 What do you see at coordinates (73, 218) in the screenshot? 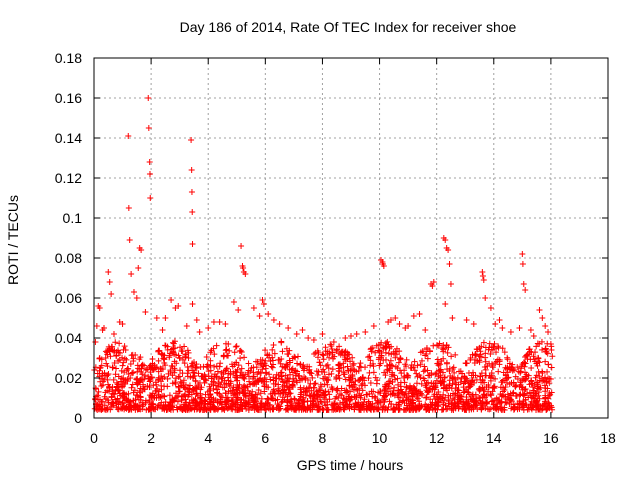
I see `y-tick-label: 0.1` at bounding box center [73, 218].